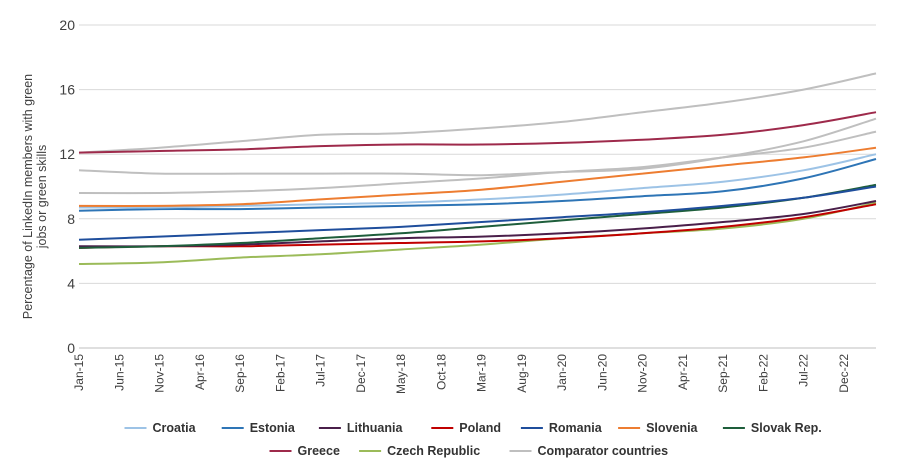 This screenshot has height=472, width=904. Describe the element at coordinates (477, 132) in the screenshot. I see `series-line-greece` at that location.